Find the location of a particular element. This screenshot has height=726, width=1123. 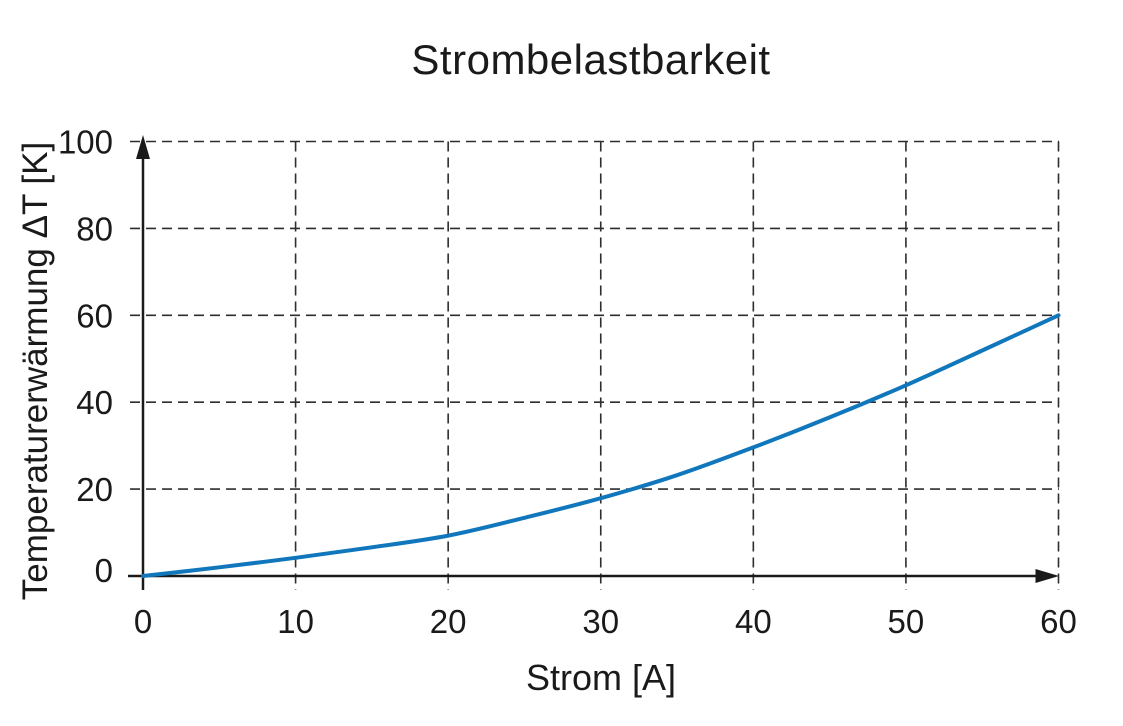

y-tick-label: 80 is located at coordinates (94, 228).